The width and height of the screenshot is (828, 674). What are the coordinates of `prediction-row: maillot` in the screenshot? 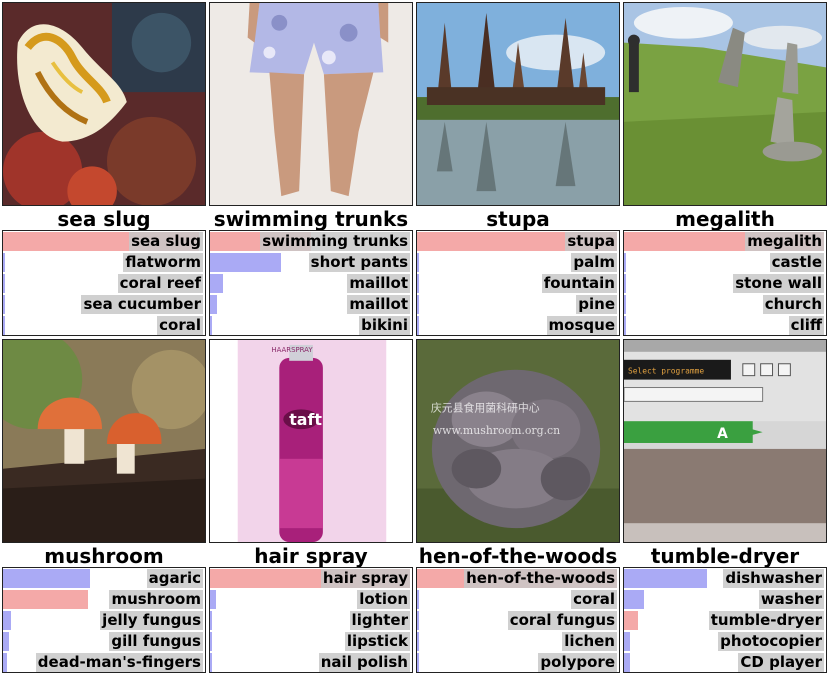 It's located at (311, 304).